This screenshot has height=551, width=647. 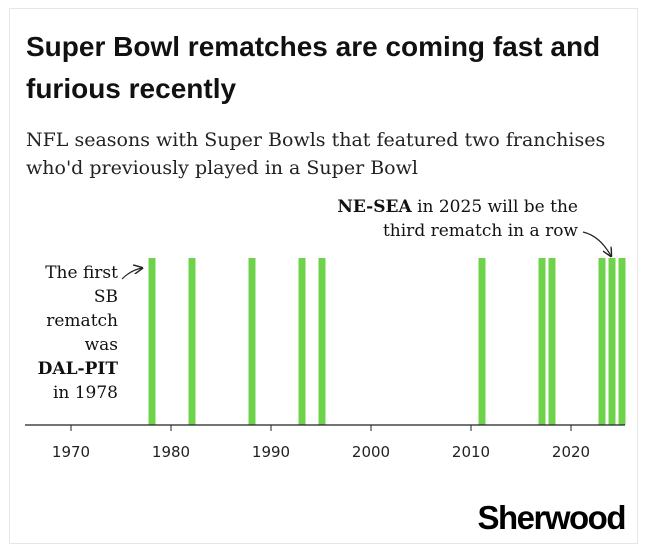 What do you see at coordinates (171, 452) in the screenshot?
I see `x-tick-label-1980: 1980` at bounding box center [171, 452].